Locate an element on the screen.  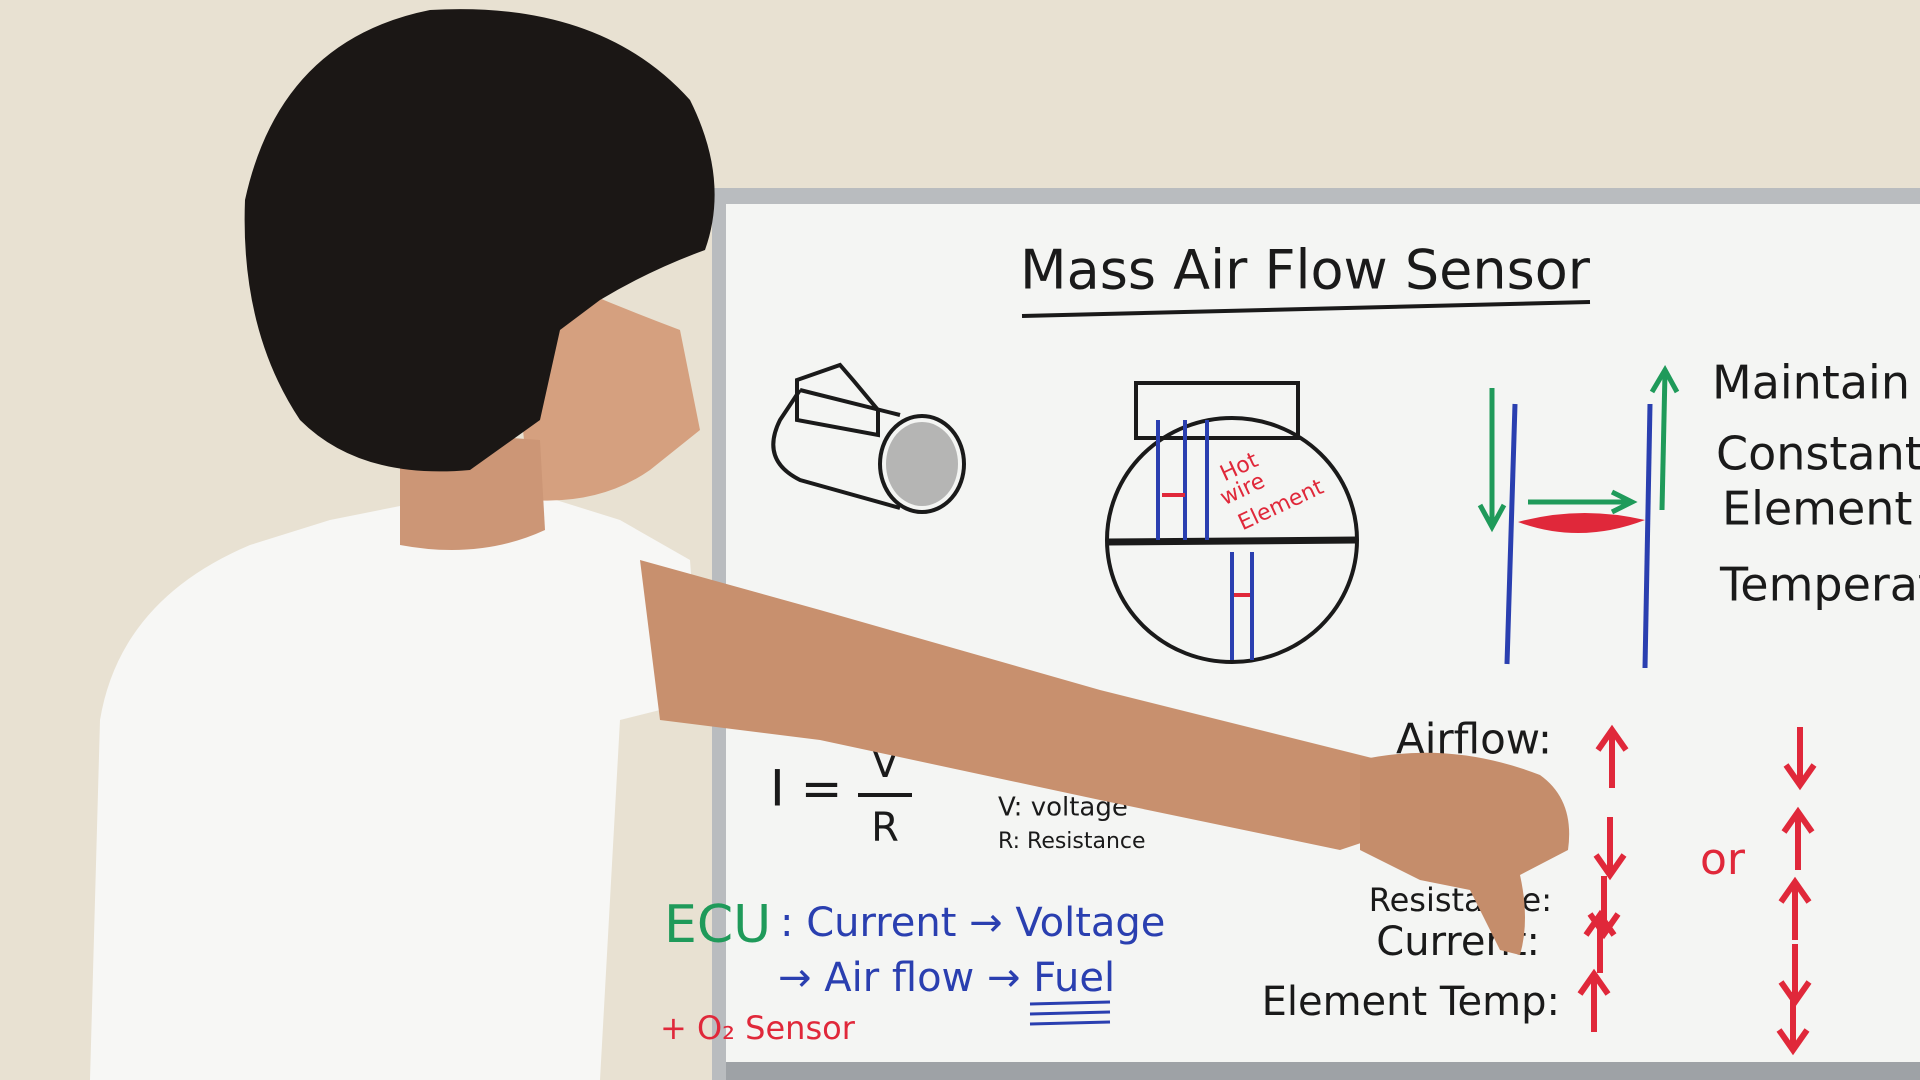
ecu-extra: + O₂ Sensor is located at coordinates (758, 1028).